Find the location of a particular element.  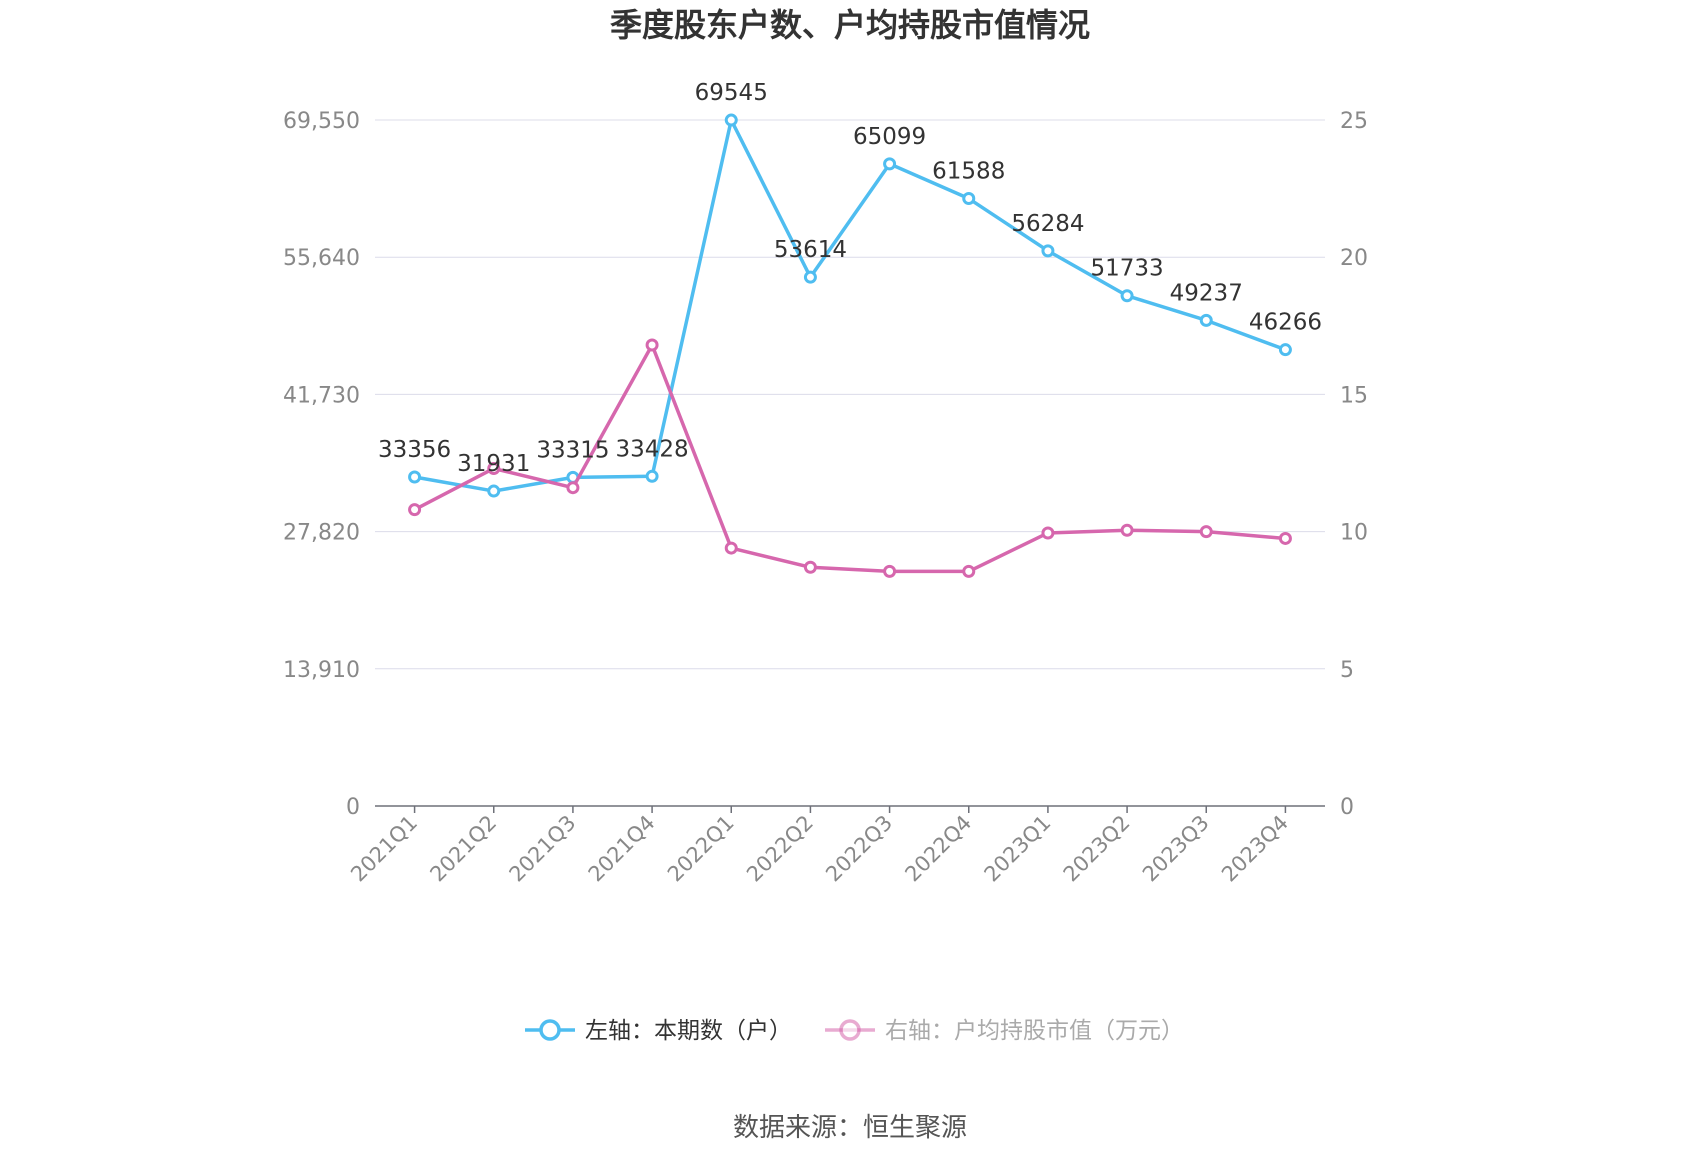

data-label: 33315 is located at coordinates (572, 450).